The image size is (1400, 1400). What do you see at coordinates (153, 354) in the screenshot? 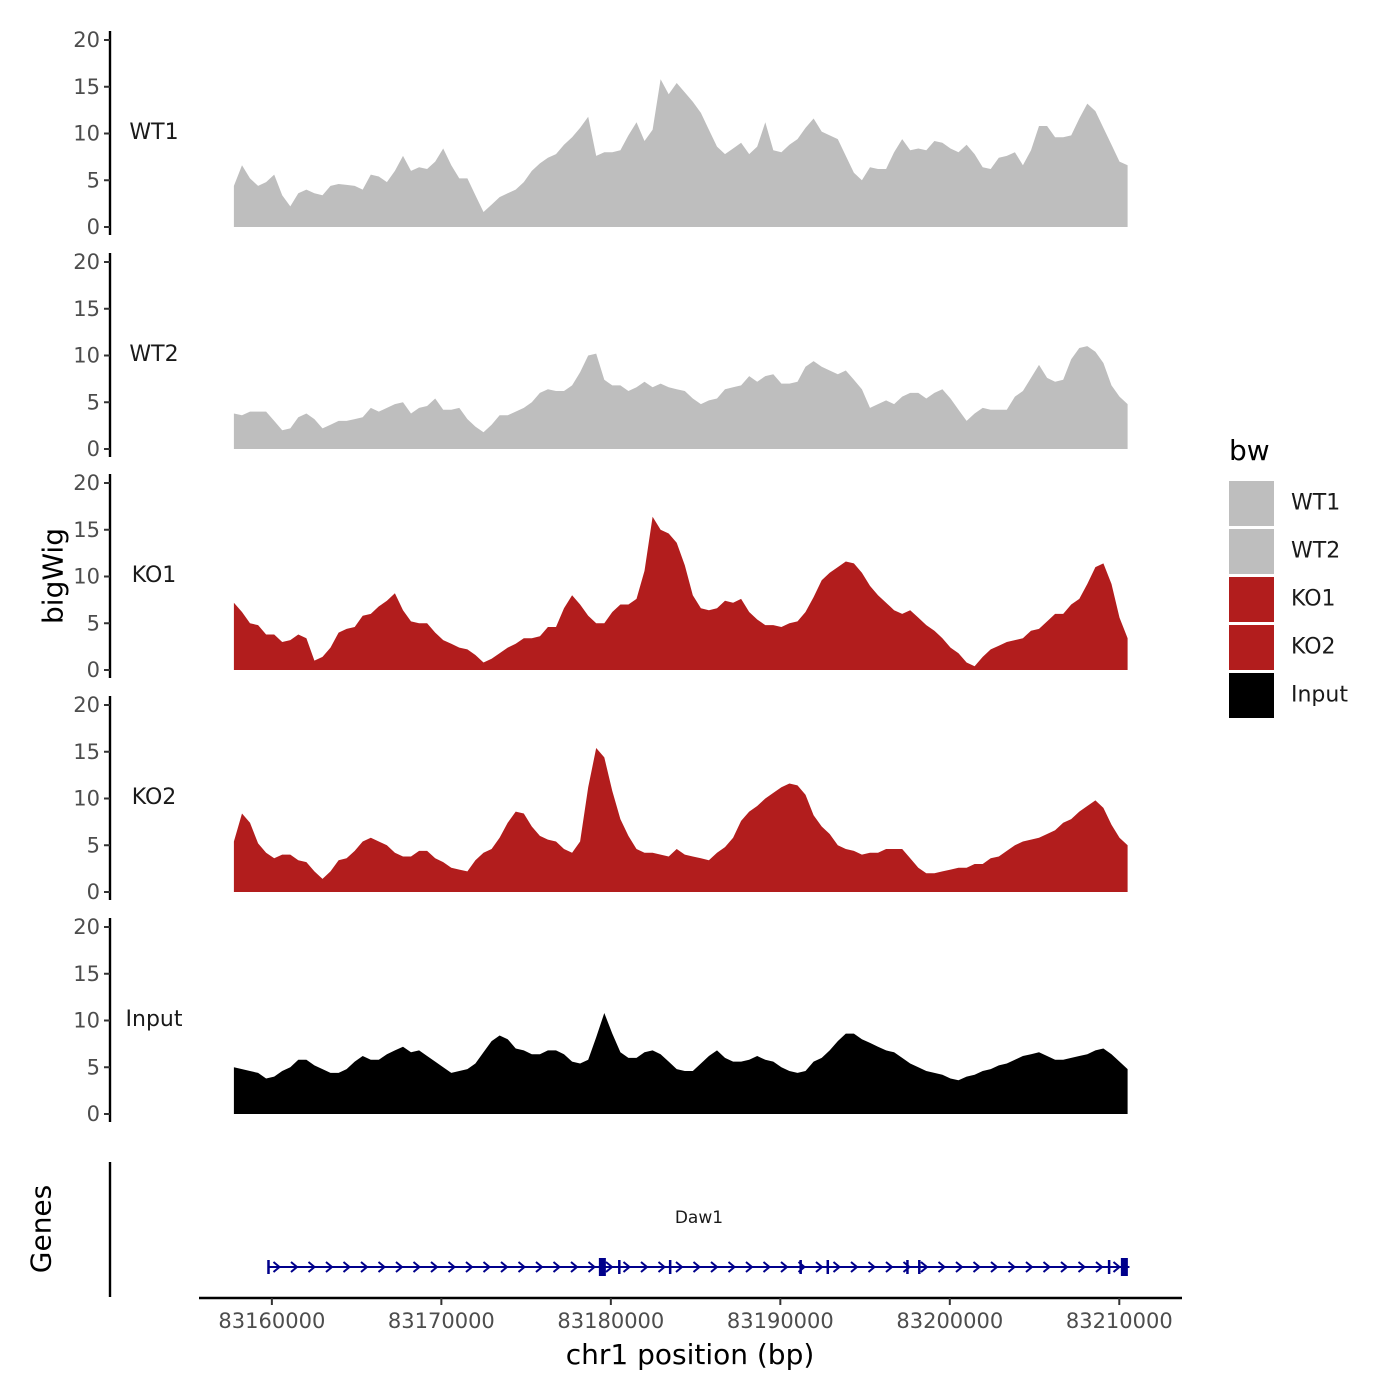
I see `track-label: WT2` at bounding box center [153, 354].